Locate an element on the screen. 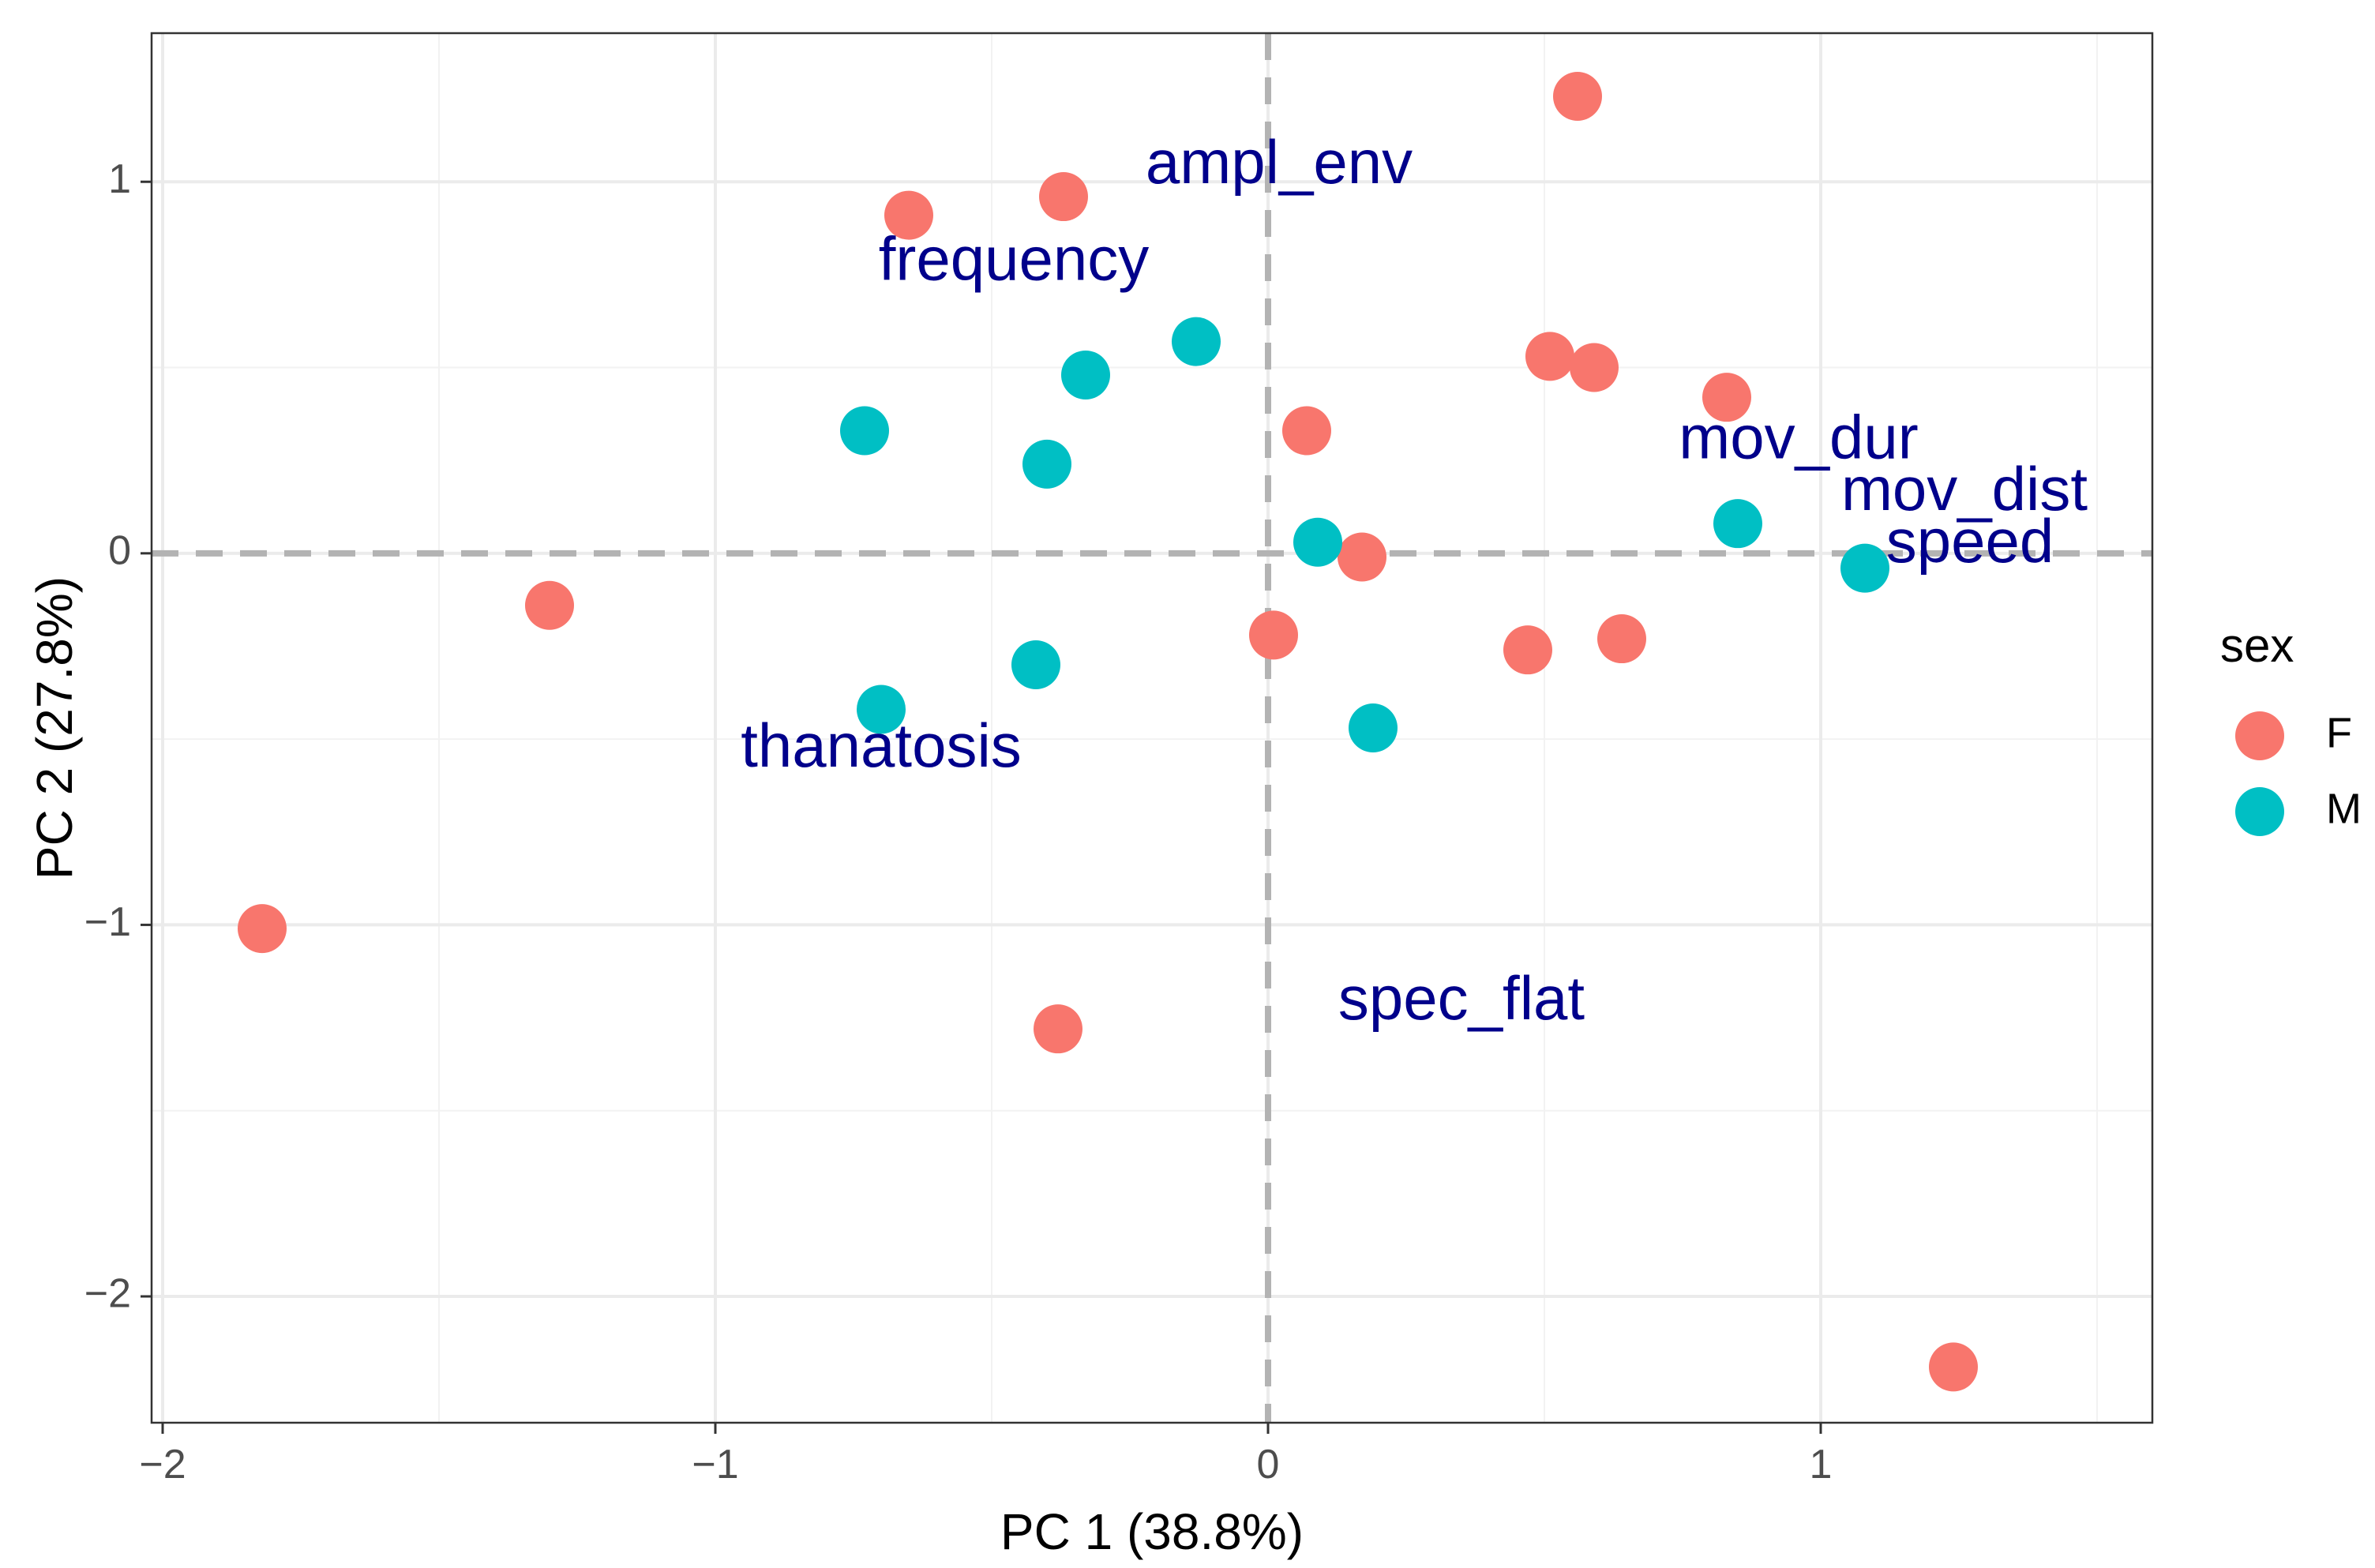 Image resolution: width=2375 pixels, height=1568 pixels. legend: sex FM is located at coordinates (2291, 727).